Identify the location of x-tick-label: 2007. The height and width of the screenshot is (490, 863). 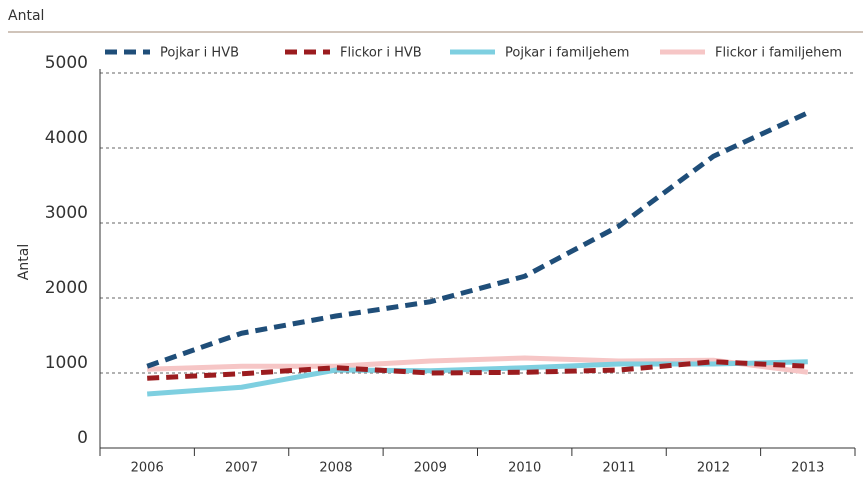
(241, 468).